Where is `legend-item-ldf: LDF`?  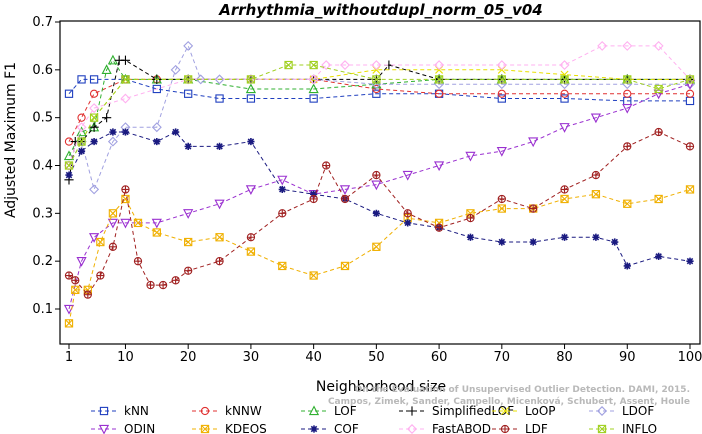
legend-item-ldf: LDF is located at coordinates (520, 428).